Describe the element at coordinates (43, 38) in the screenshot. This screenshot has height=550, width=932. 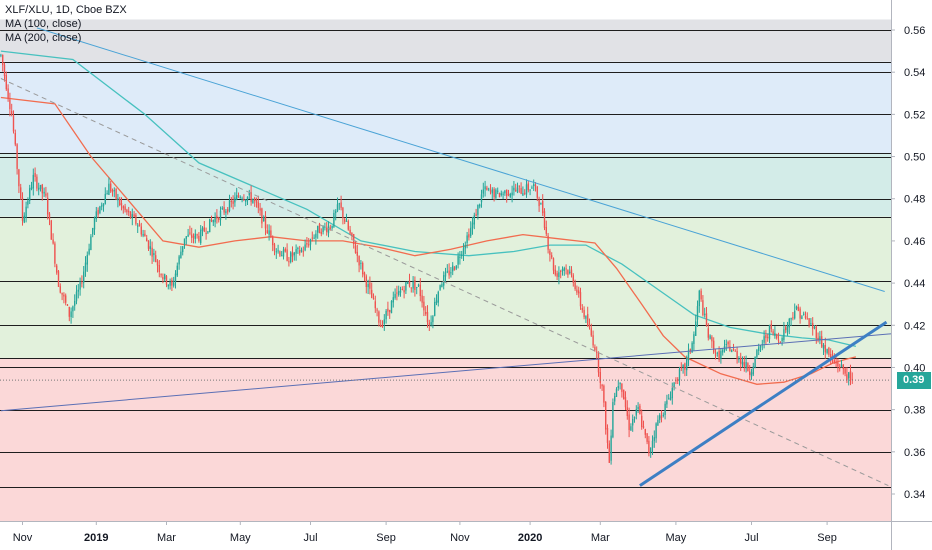
I see `ma200-legend: MA (200, close)` at that location.